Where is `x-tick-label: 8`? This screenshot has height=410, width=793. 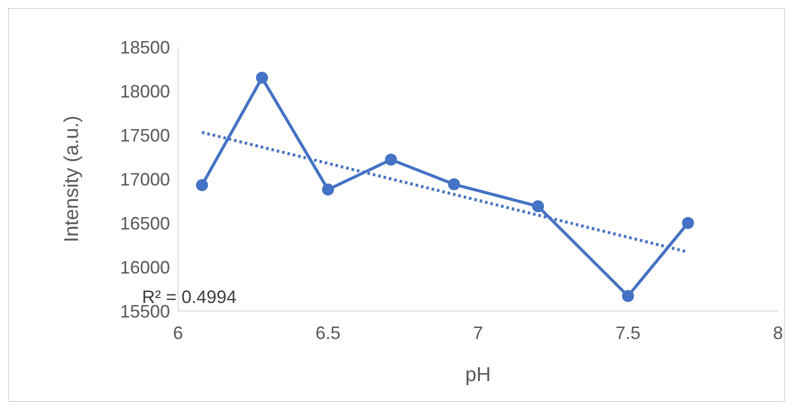 x-tick-label: 8 is located at coordinates (778, 333).